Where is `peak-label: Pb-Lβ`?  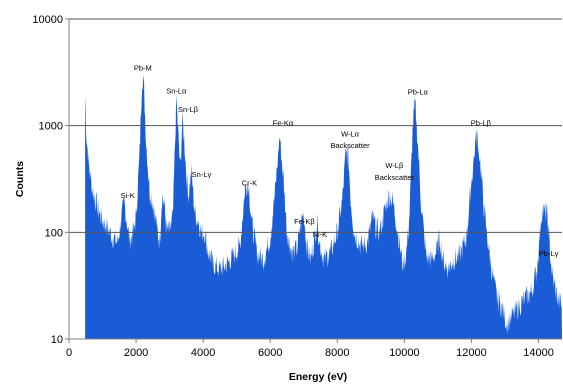
peak-label: Pb-Lβ is located at coordinates (481, 123).